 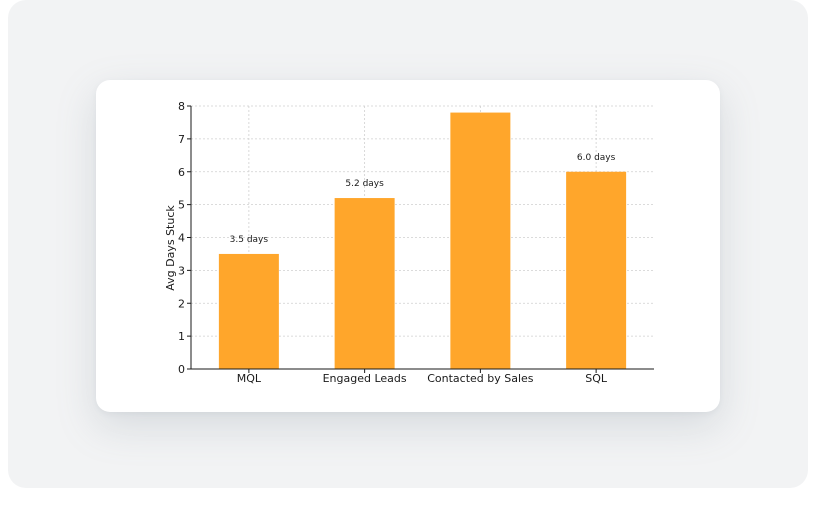 I want to click on y-tick-label: 1, so click(x=181, y=336).